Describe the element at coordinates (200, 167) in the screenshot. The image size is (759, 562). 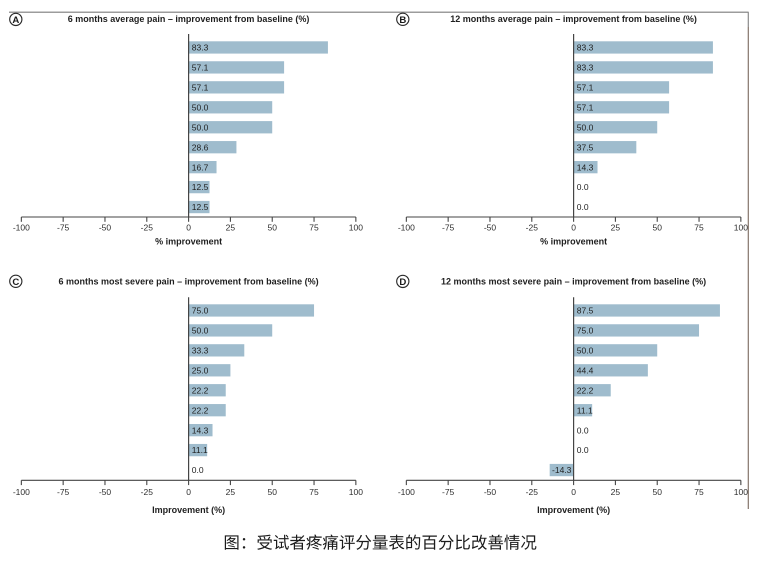
I see `svg-text: 16.7` at that location.